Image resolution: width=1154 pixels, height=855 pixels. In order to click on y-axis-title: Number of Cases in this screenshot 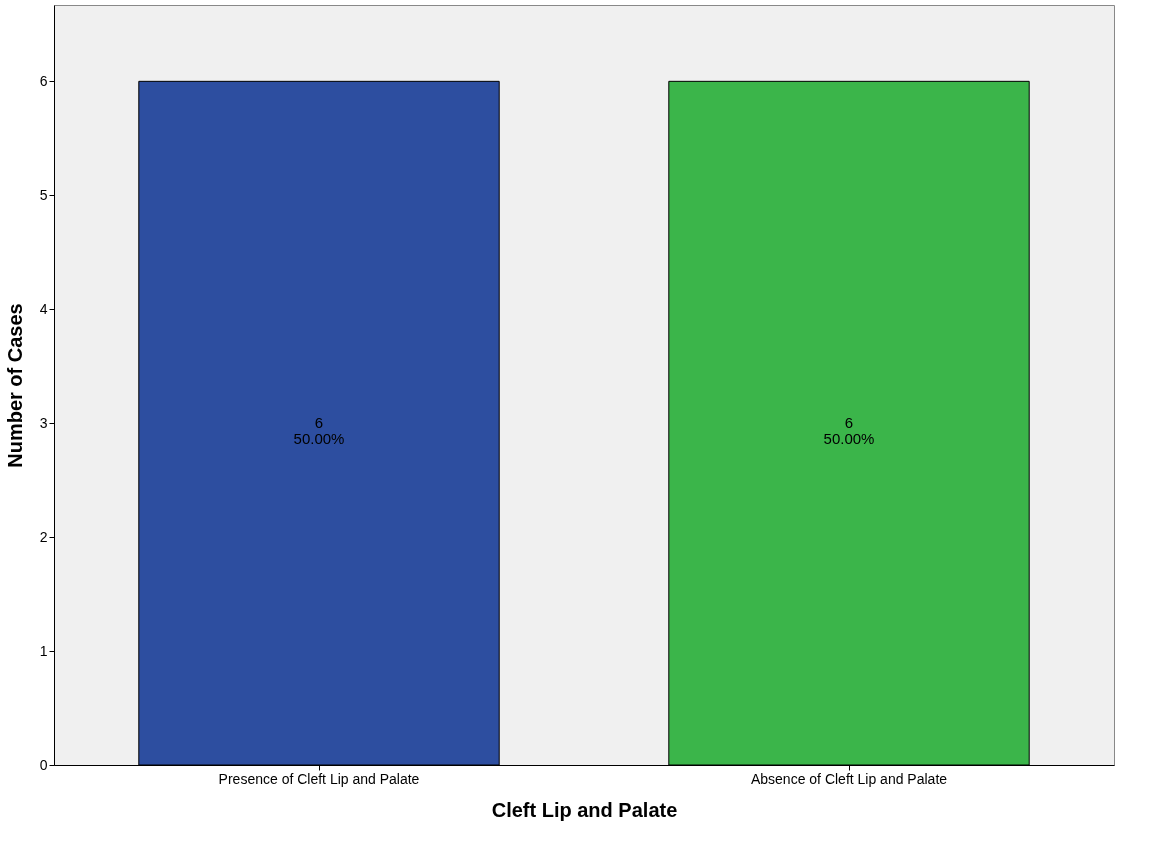, I will do `click(14, 385)`.